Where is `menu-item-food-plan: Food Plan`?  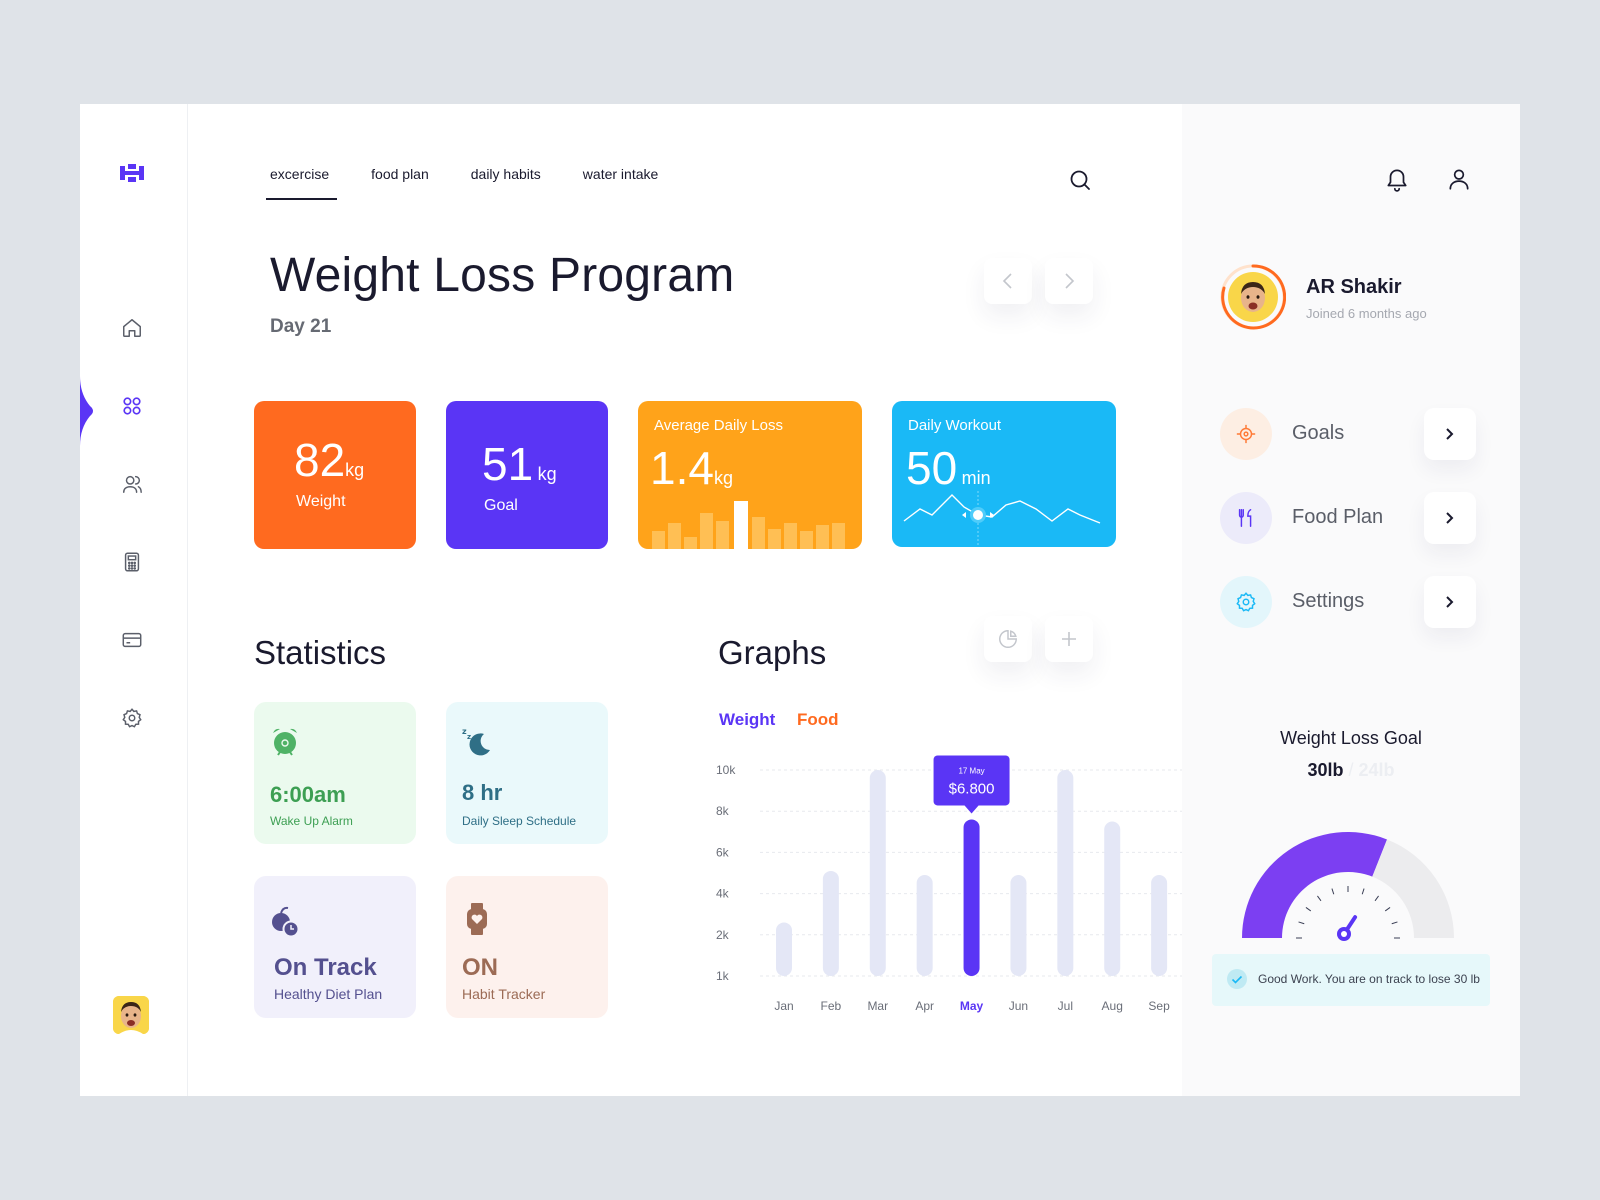
menu-item-food-plan: Food Plan is located at coordinates (1351, 518).